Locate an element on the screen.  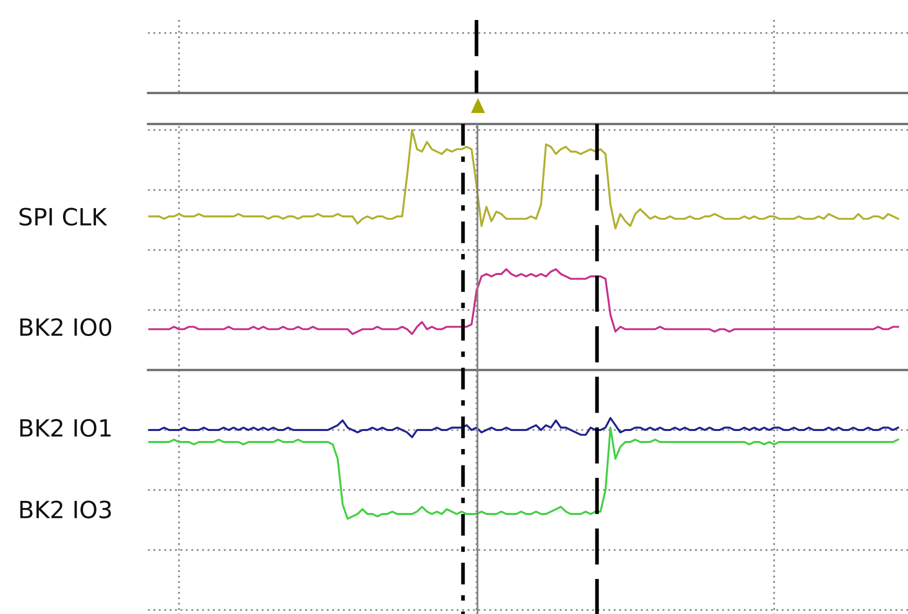
series-label: BK2 IO1 is located at coordinates (65, 427).